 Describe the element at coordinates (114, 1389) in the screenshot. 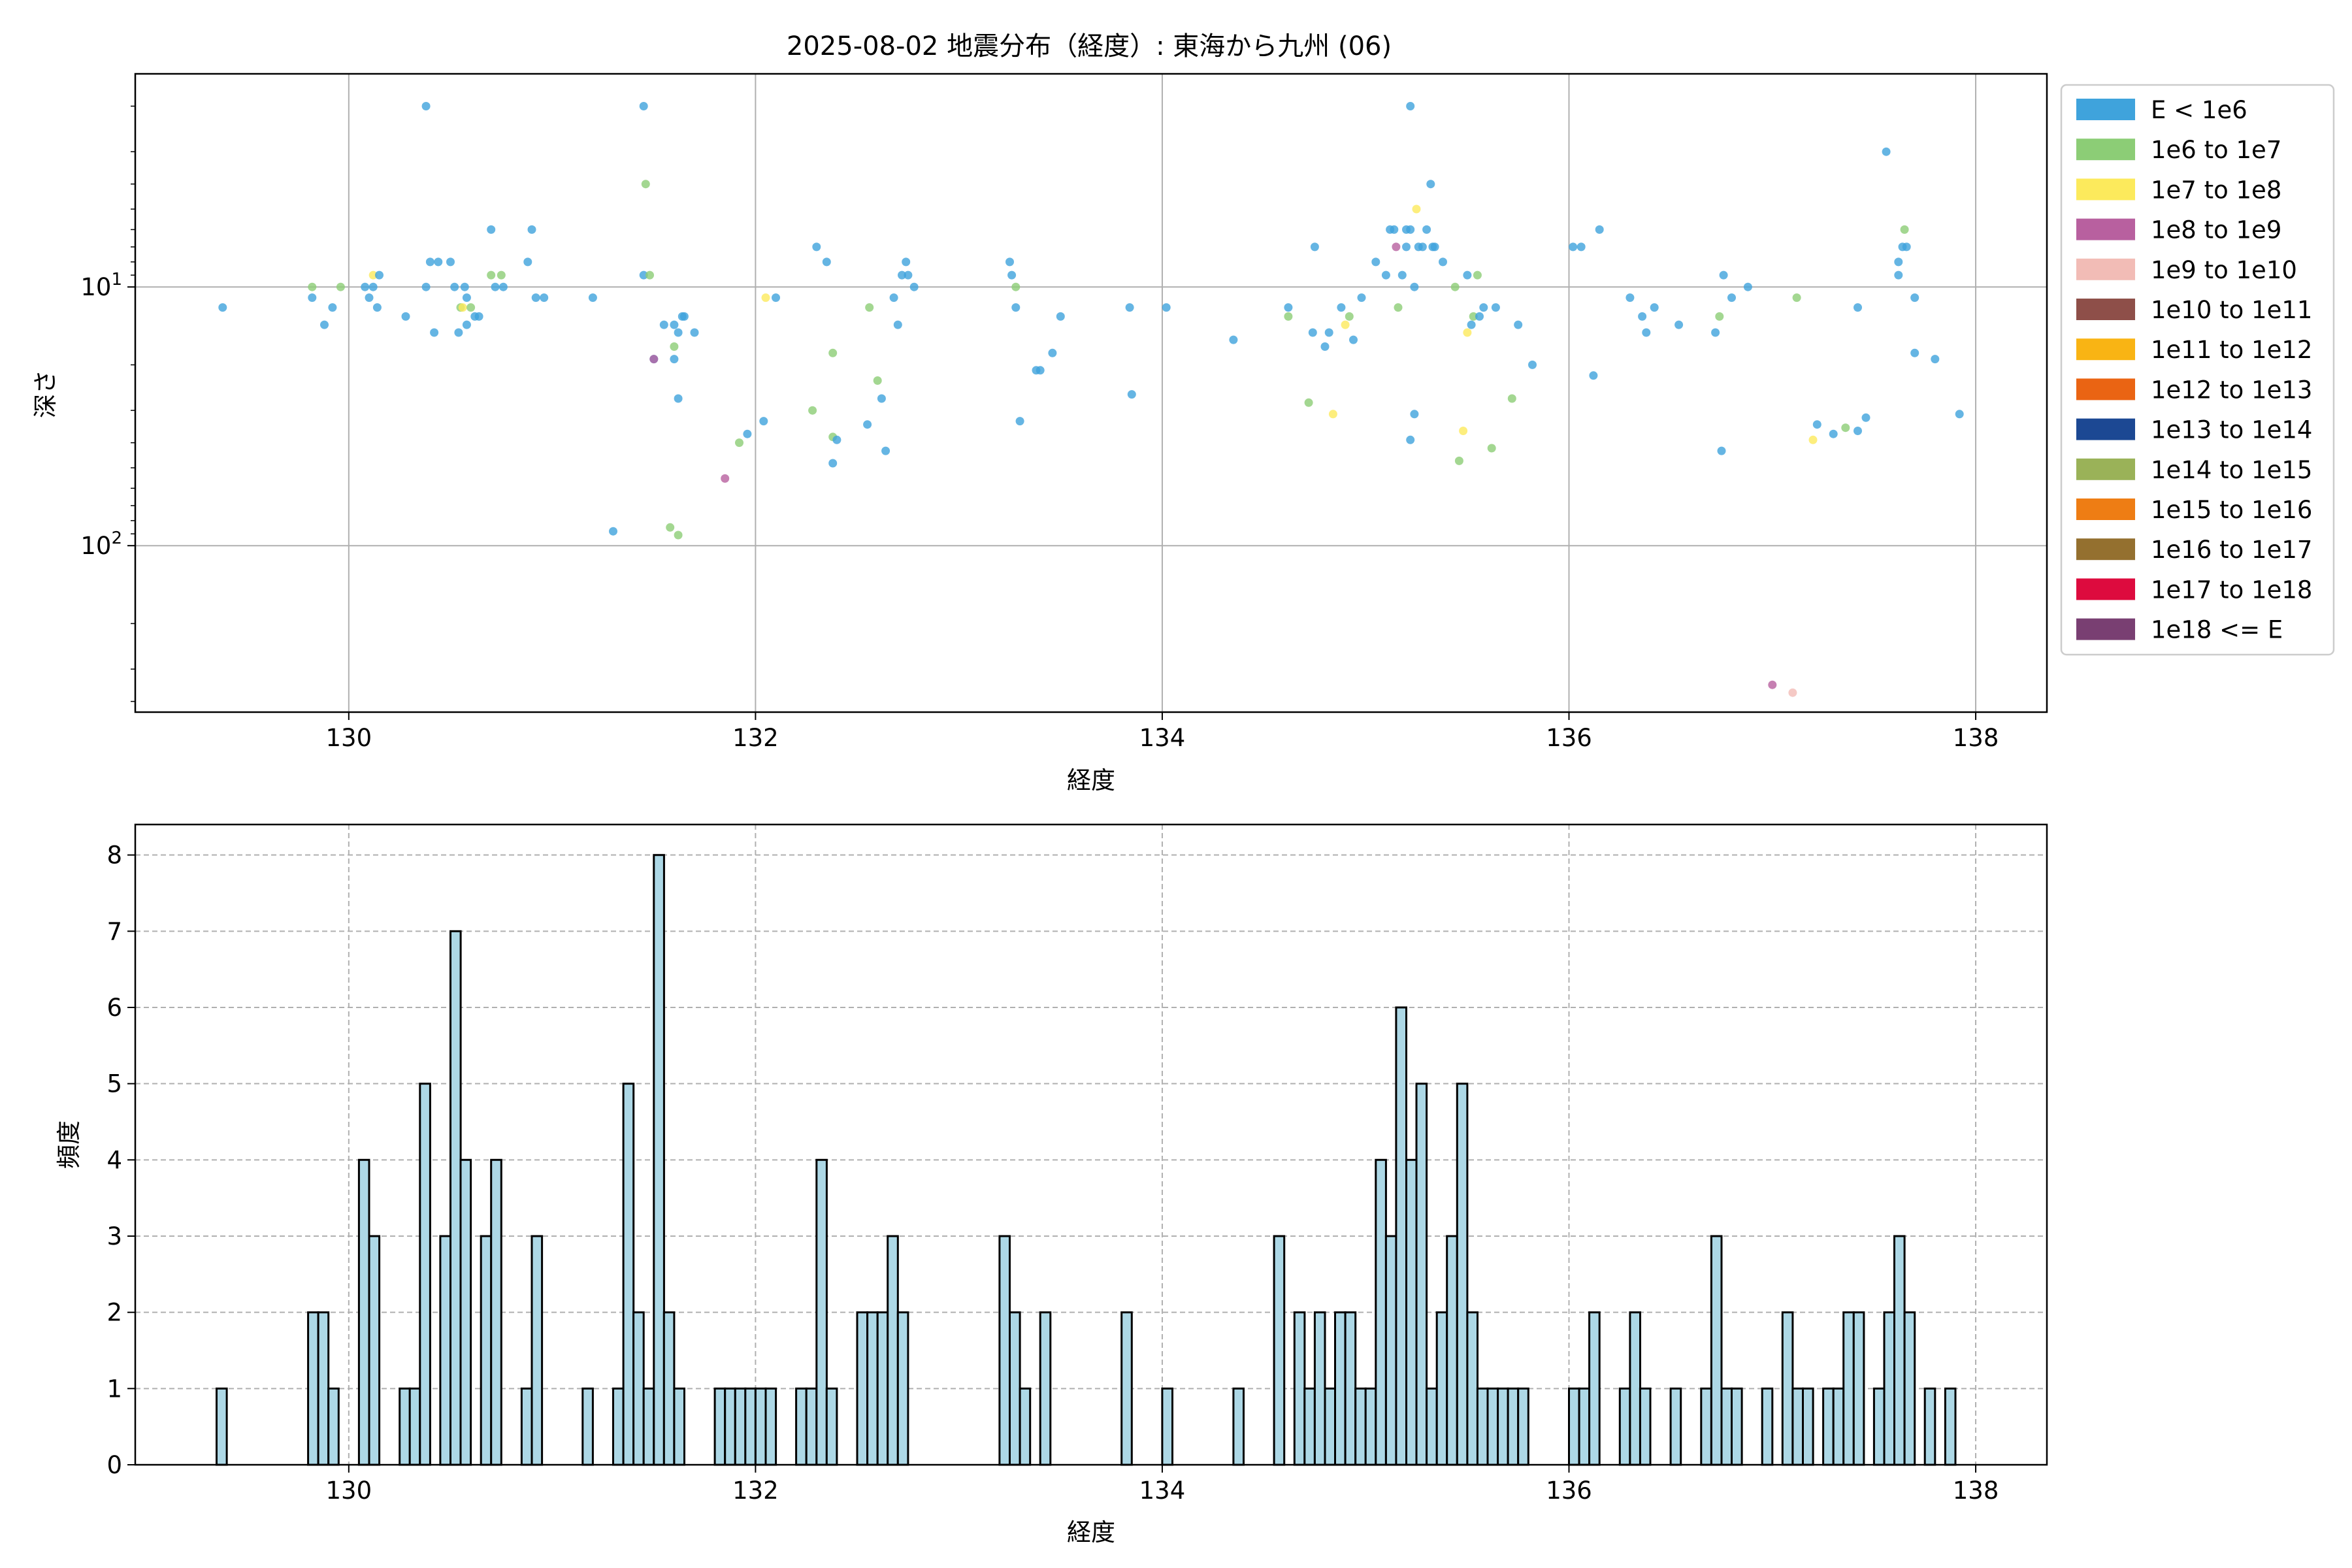

I see `histogram-y-tick-label: 1` at that location.